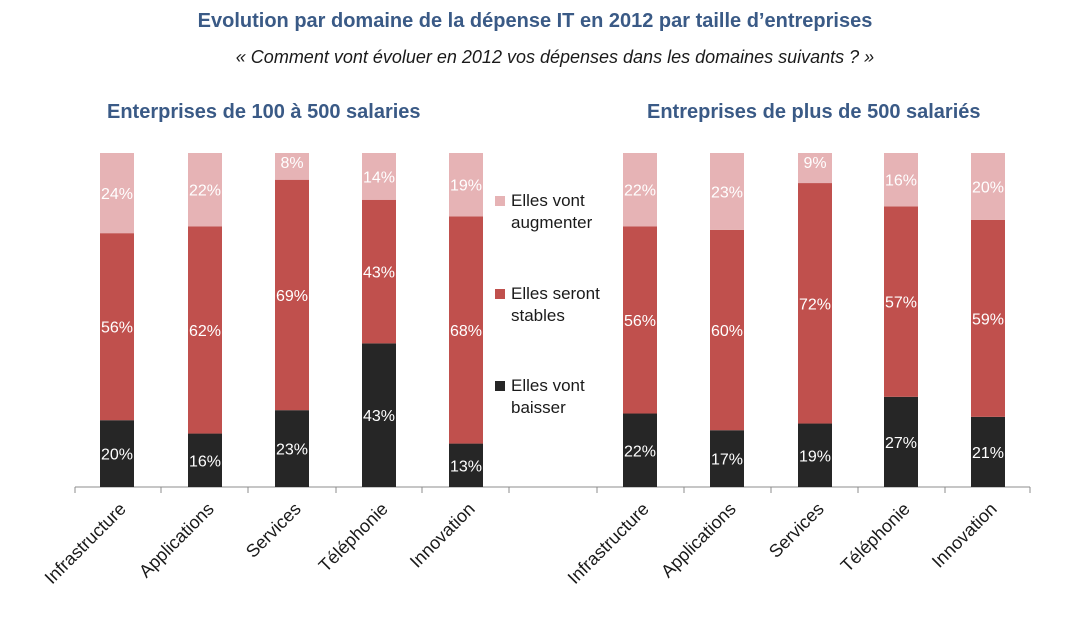  I want to click on data-label-g1-services-down: 23%, so click(292, 450).